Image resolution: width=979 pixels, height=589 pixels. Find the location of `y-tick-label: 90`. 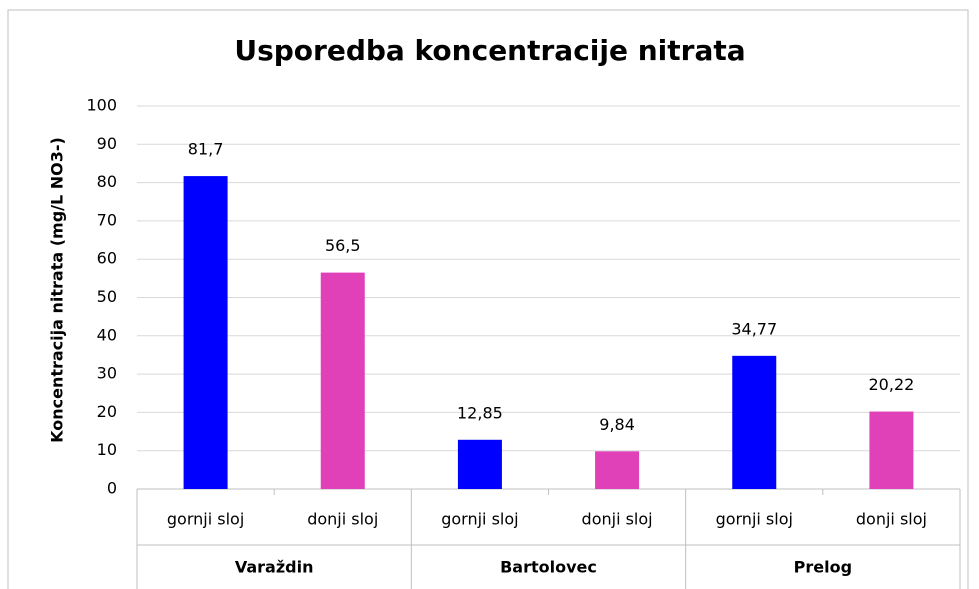

y-tick-label: 90 is located at coordinates (107, 143).